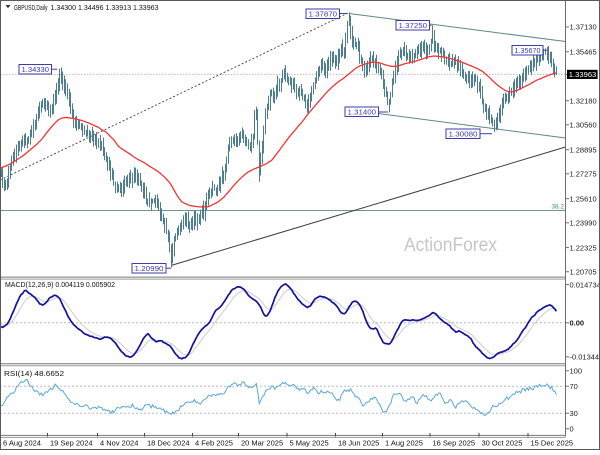 This screenshot has width=600, height=455. I want to click on svg-text: 38.2, so click(557, 207).